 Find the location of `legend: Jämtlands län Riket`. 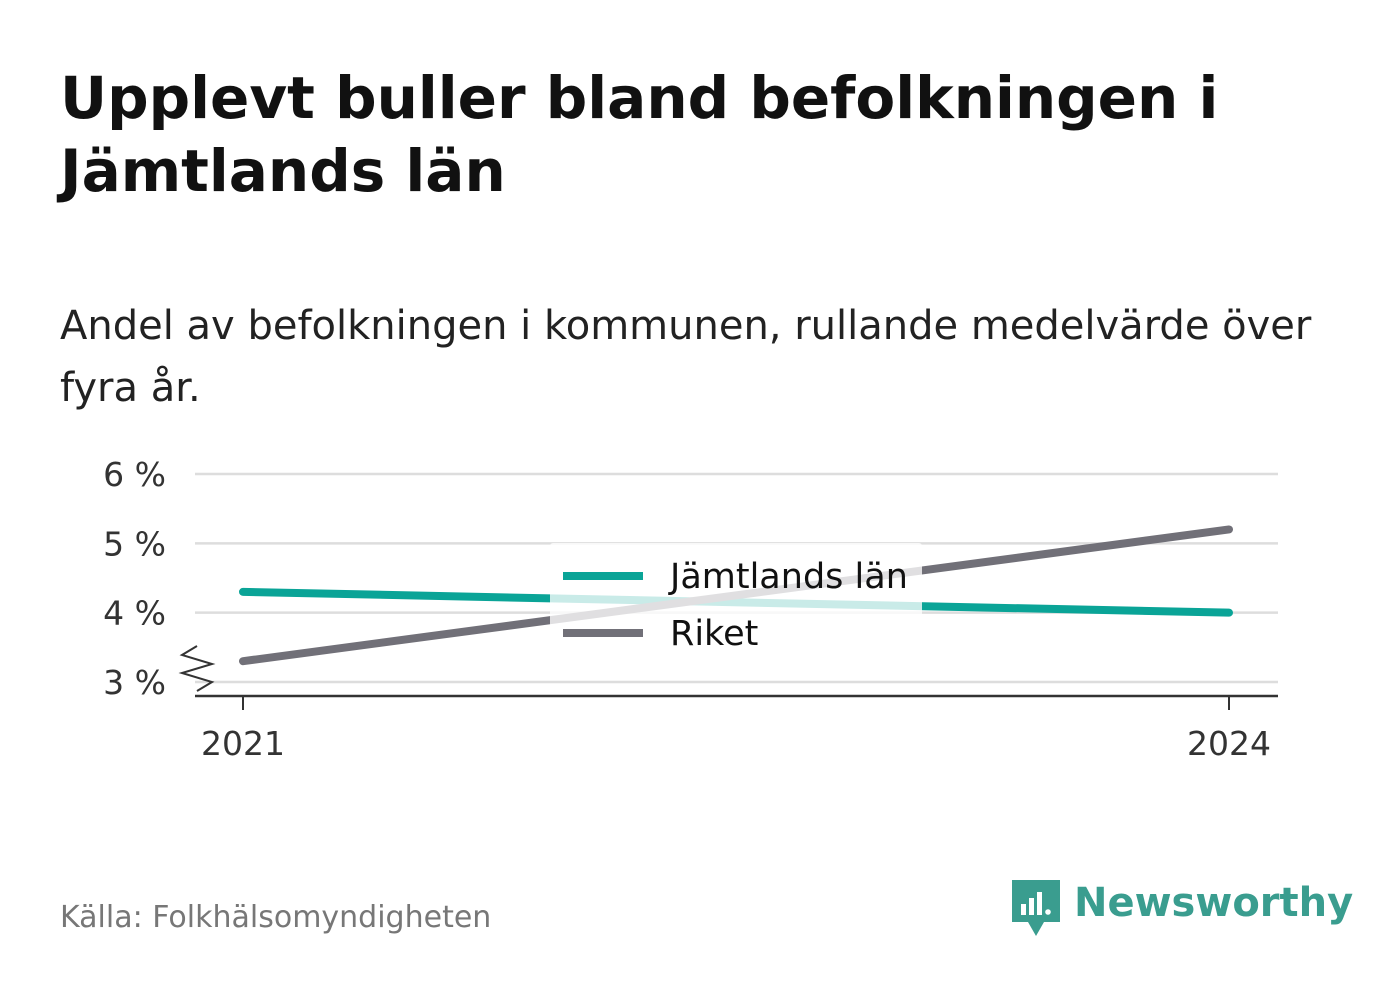

legend: Jämtlands län Riket is located at coordinates (736, 600).